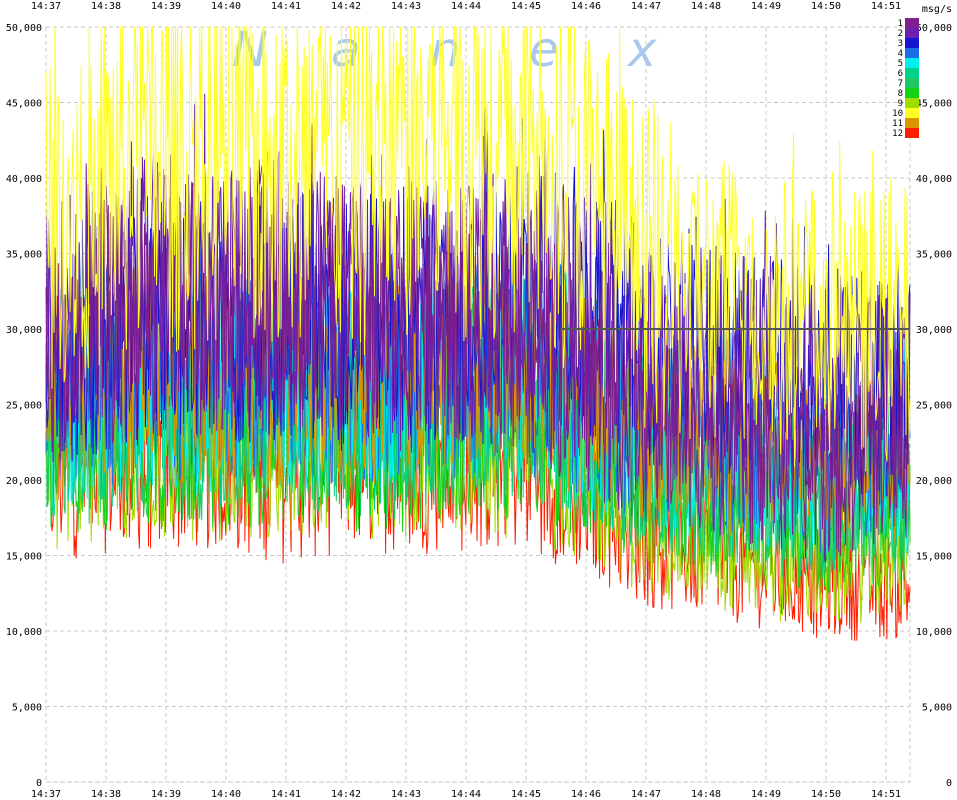 The width and height of the screenshot is (957, 800). Describe the element at coordinates (586, 794) in the screenshot. I see `x-tick-label-bottom: 14:46` at that location.